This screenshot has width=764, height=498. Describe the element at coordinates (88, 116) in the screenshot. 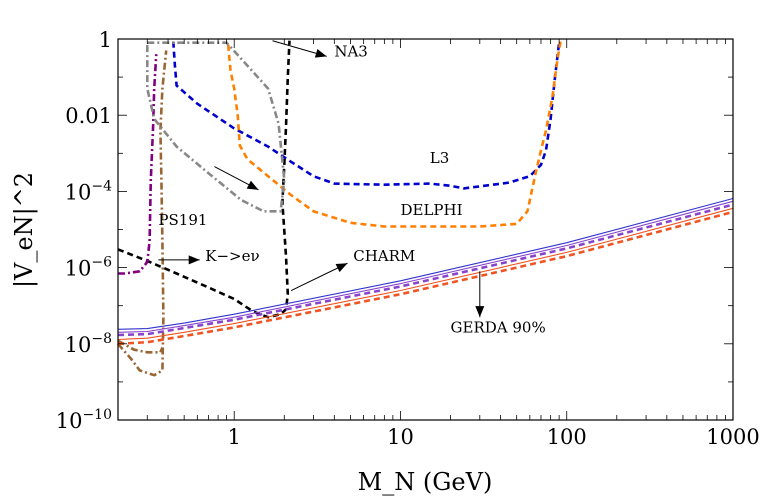

I see `y-tick-label: 0.01` at that location.